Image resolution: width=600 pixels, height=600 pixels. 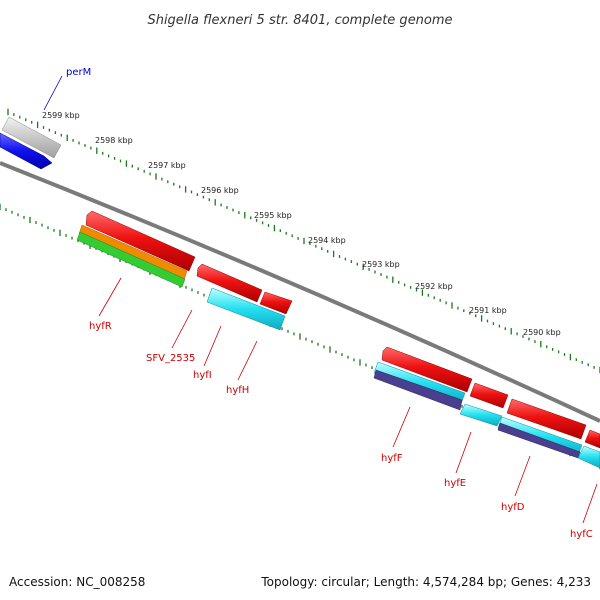 What do you see at coordinates (220, 190) in the screenshot?
I see `kbp-label: 2596 kbp` at bounding box center [220, 190].